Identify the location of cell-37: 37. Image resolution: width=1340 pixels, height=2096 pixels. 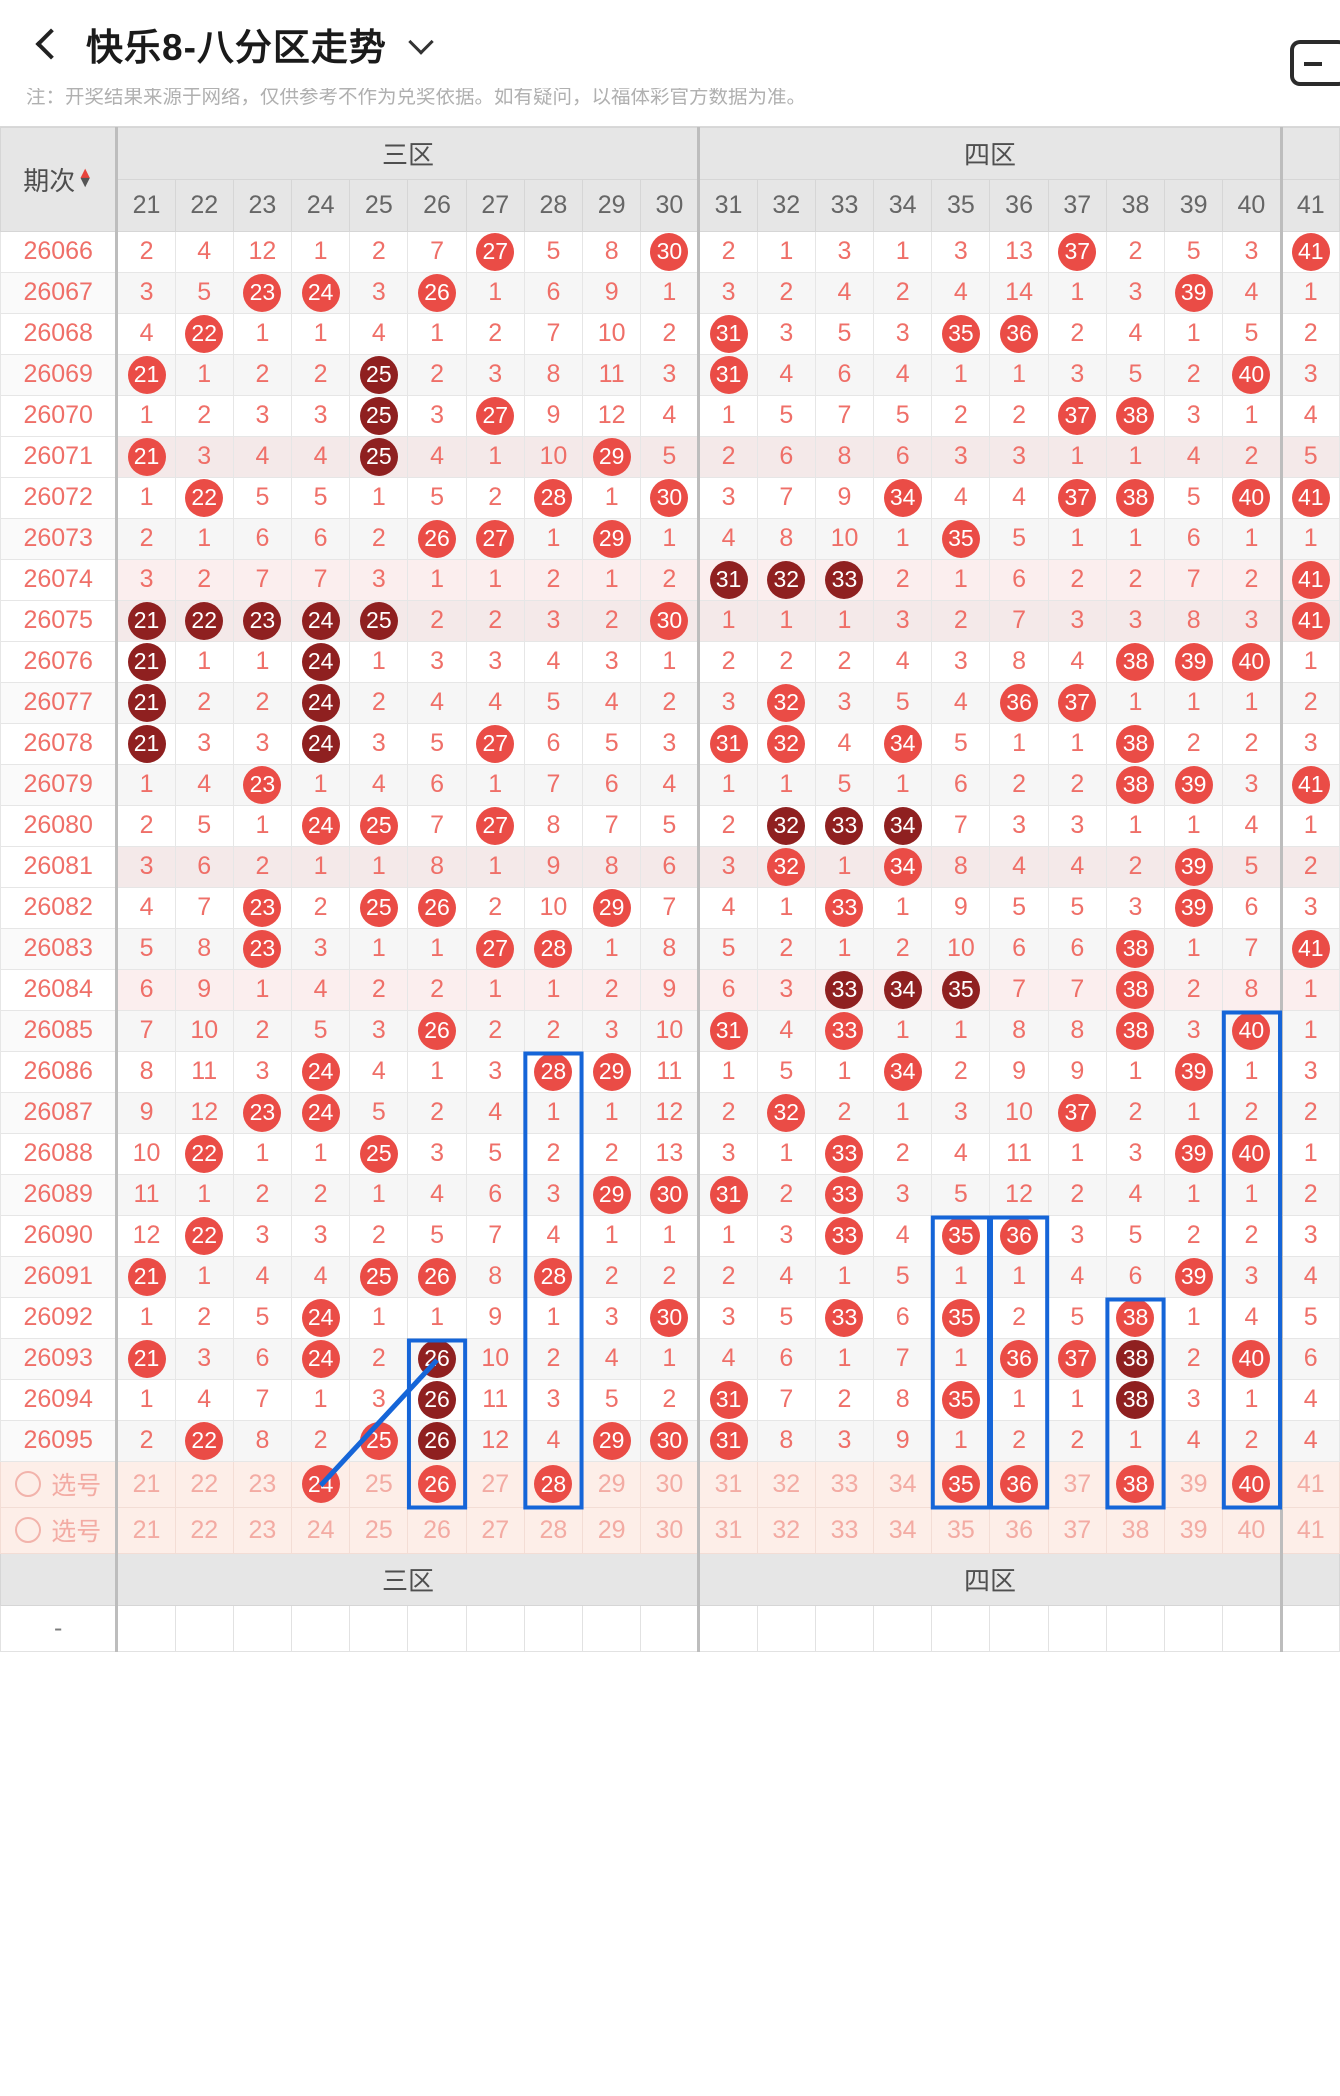
(1077, 1112).